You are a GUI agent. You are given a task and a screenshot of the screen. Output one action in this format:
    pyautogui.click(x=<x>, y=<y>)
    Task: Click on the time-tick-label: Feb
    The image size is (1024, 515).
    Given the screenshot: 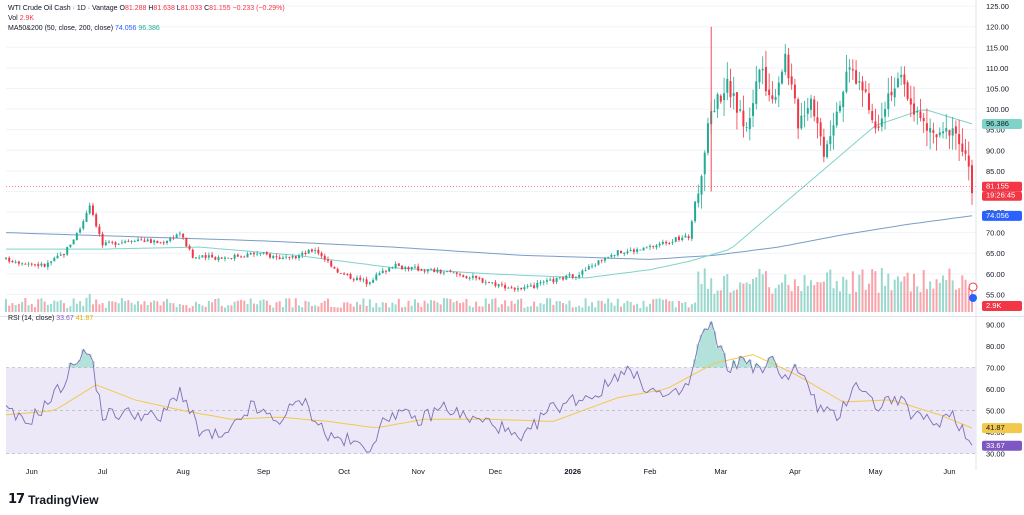 What is the action you would take?
    pyautogui.click(x=650, y=471)
    